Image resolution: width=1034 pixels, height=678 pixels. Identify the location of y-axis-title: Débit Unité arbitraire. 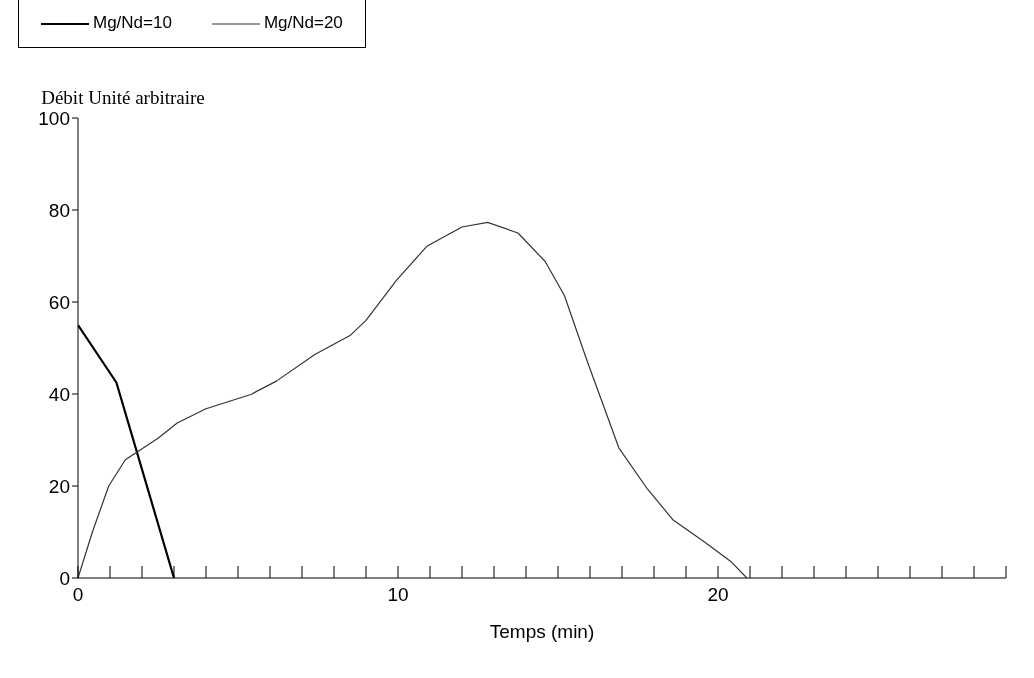
(123, 97).